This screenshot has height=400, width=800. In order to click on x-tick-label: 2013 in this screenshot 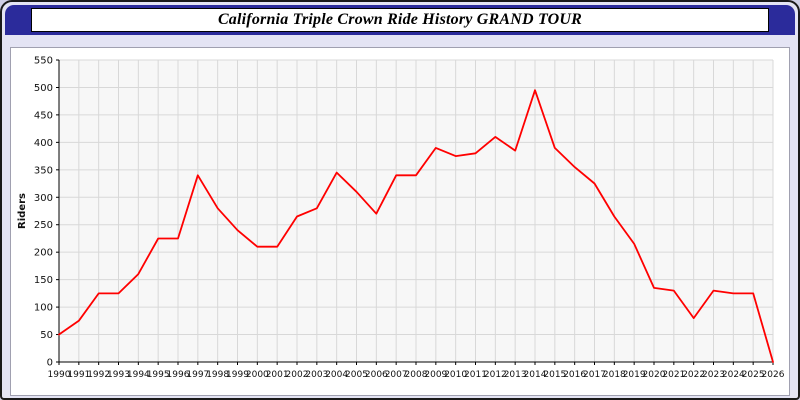, I will do `click(515, 375)`.